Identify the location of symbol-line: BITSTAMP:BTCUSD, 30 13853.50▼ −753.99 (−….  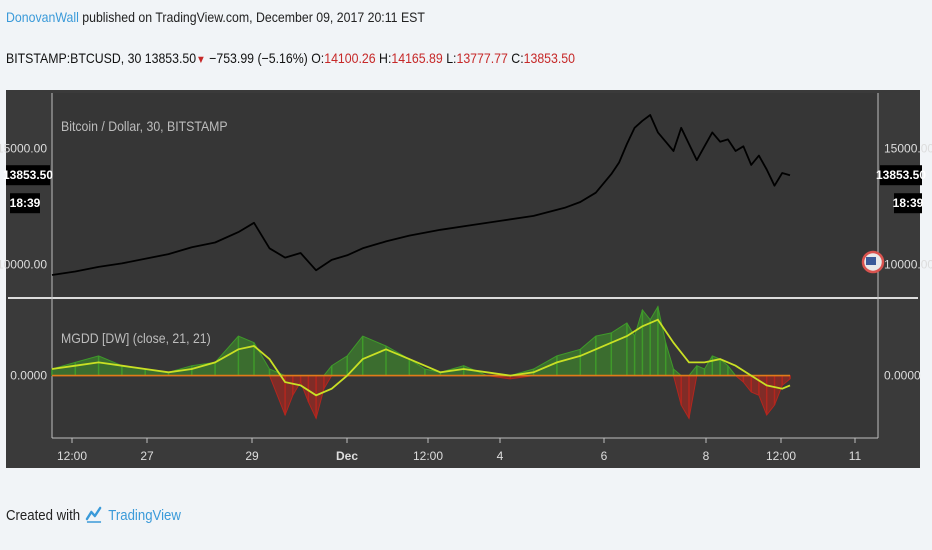
(290, 58).